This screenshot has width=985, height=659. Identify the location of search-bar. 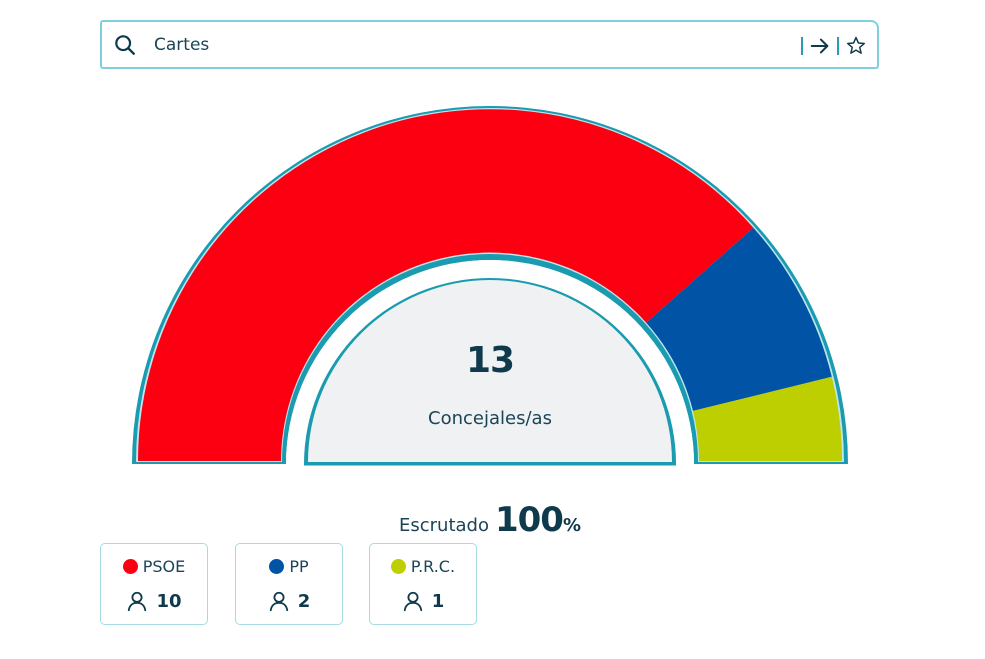
(489, 44).